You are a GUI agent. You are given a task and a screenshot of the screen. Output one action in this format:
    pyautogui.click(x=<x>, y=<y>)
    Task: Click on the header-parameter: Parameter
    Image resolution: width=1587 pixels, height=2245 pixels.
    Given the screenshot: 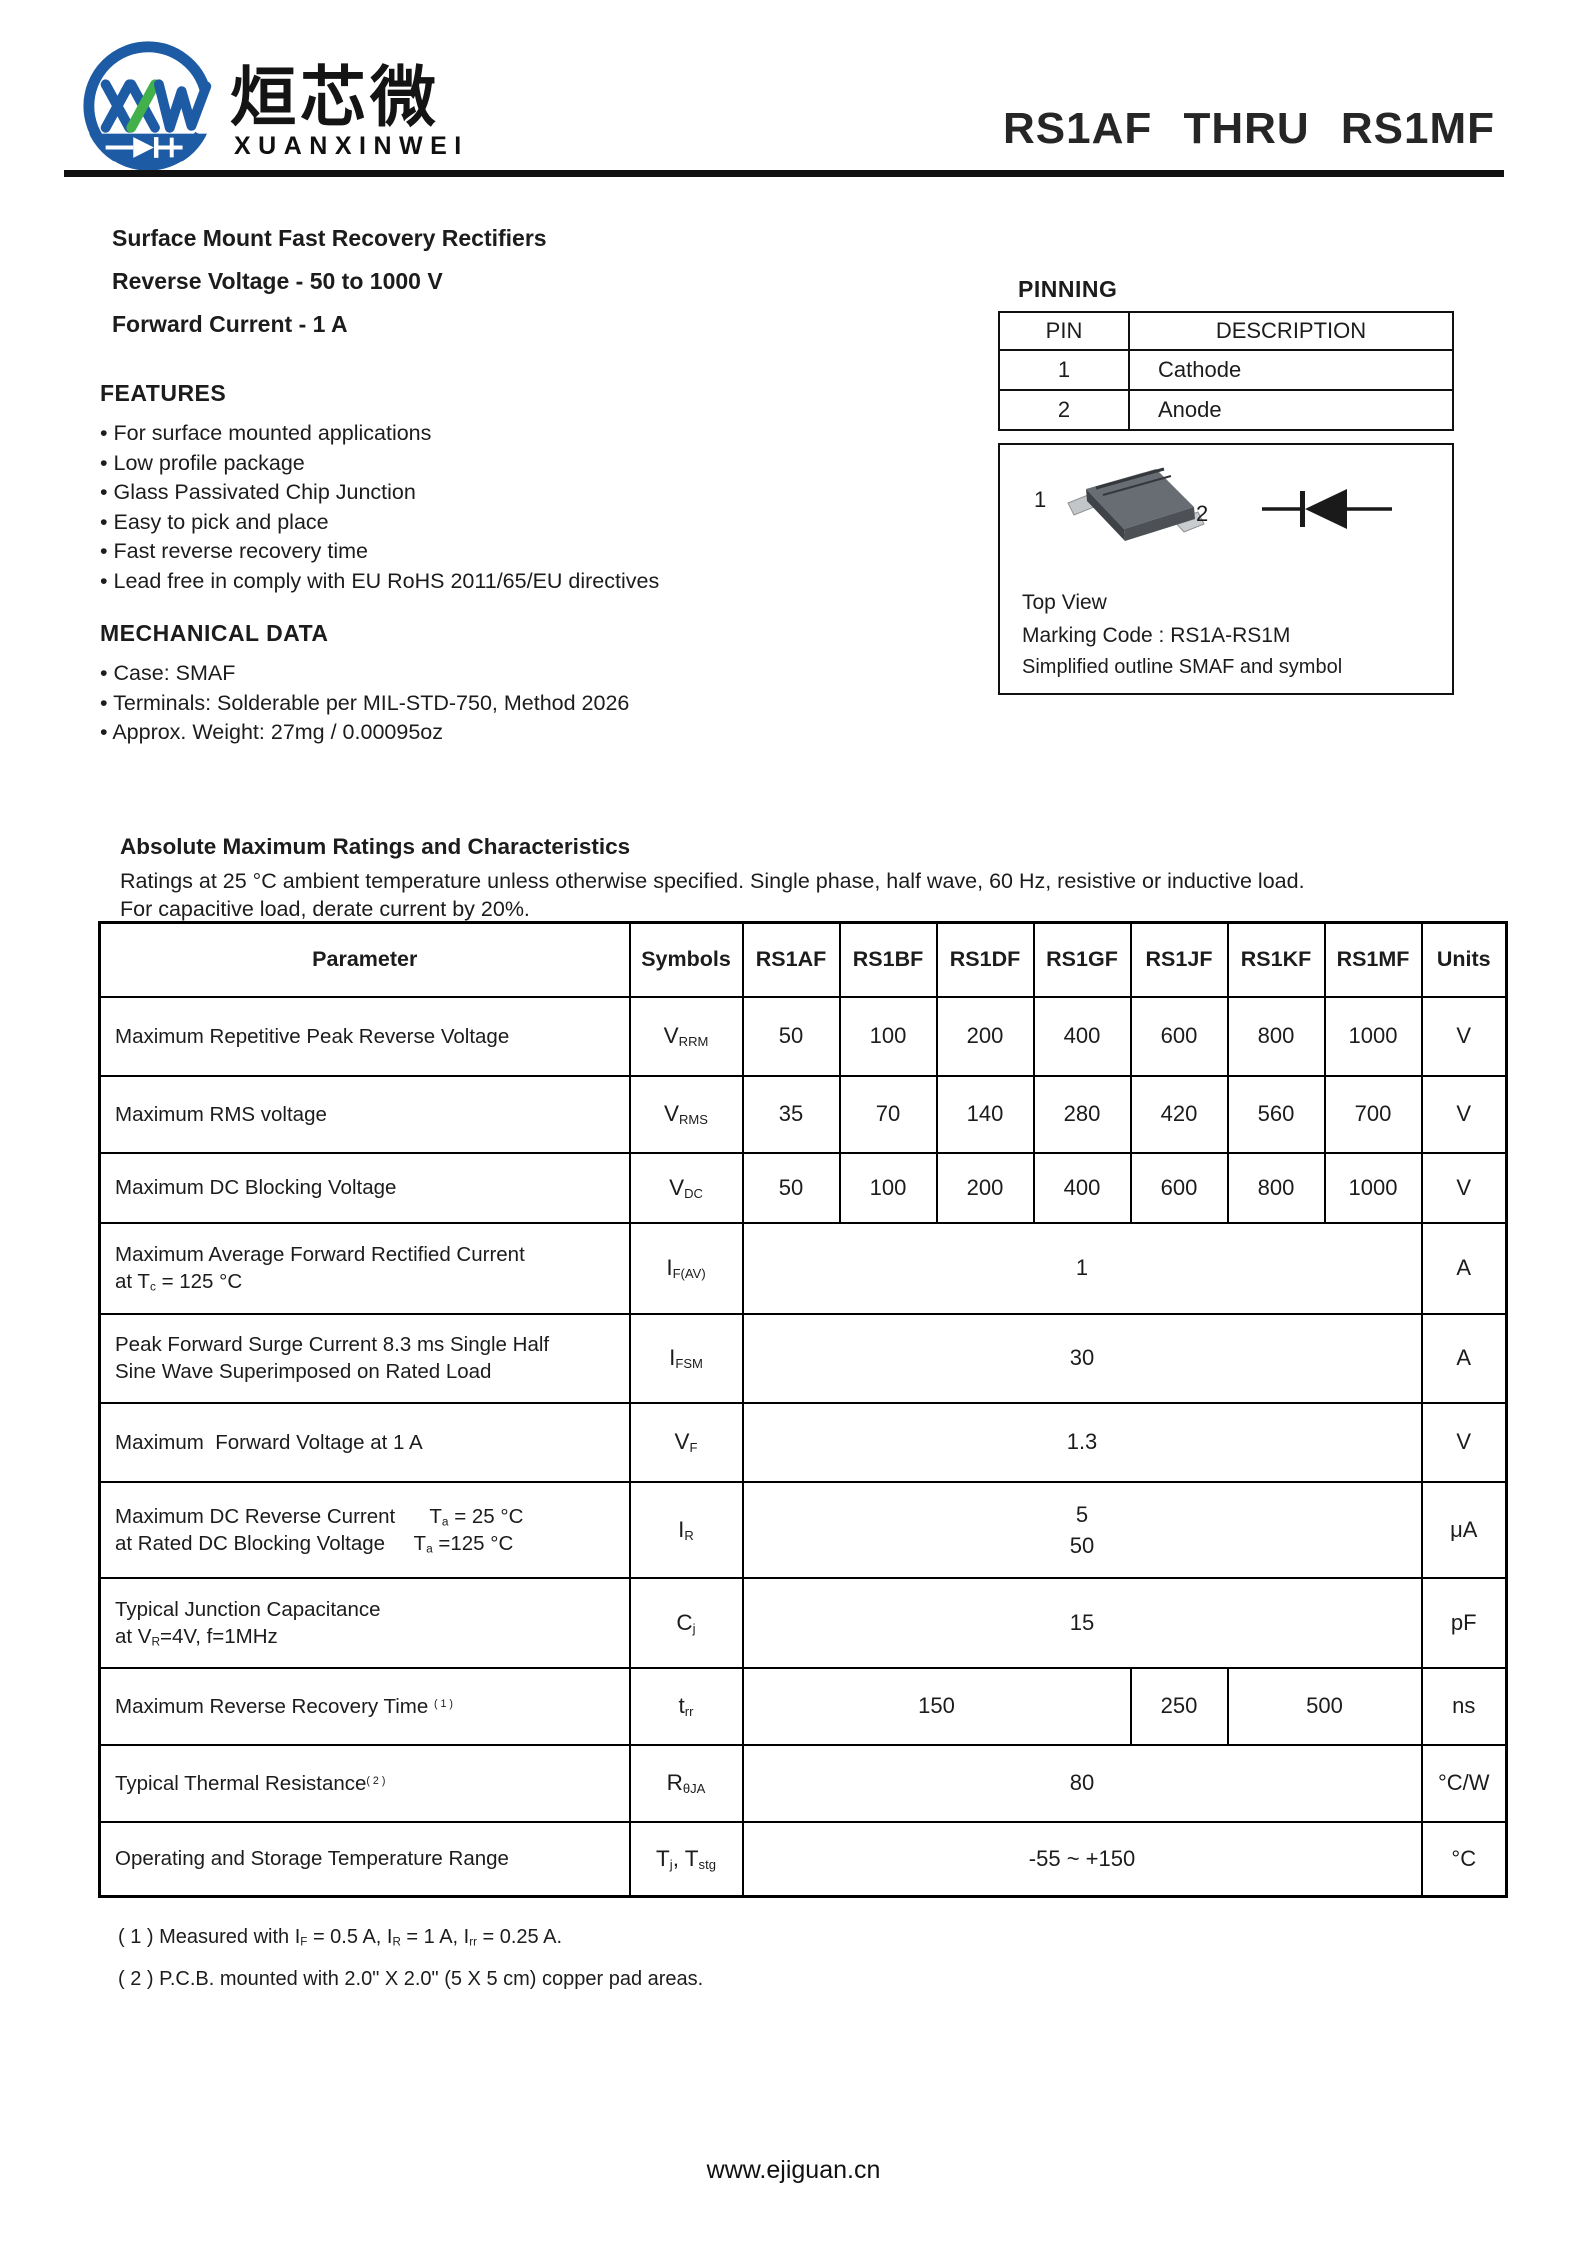 What is the action you would take?
    pyautogui.click(x=364, y=959)
    